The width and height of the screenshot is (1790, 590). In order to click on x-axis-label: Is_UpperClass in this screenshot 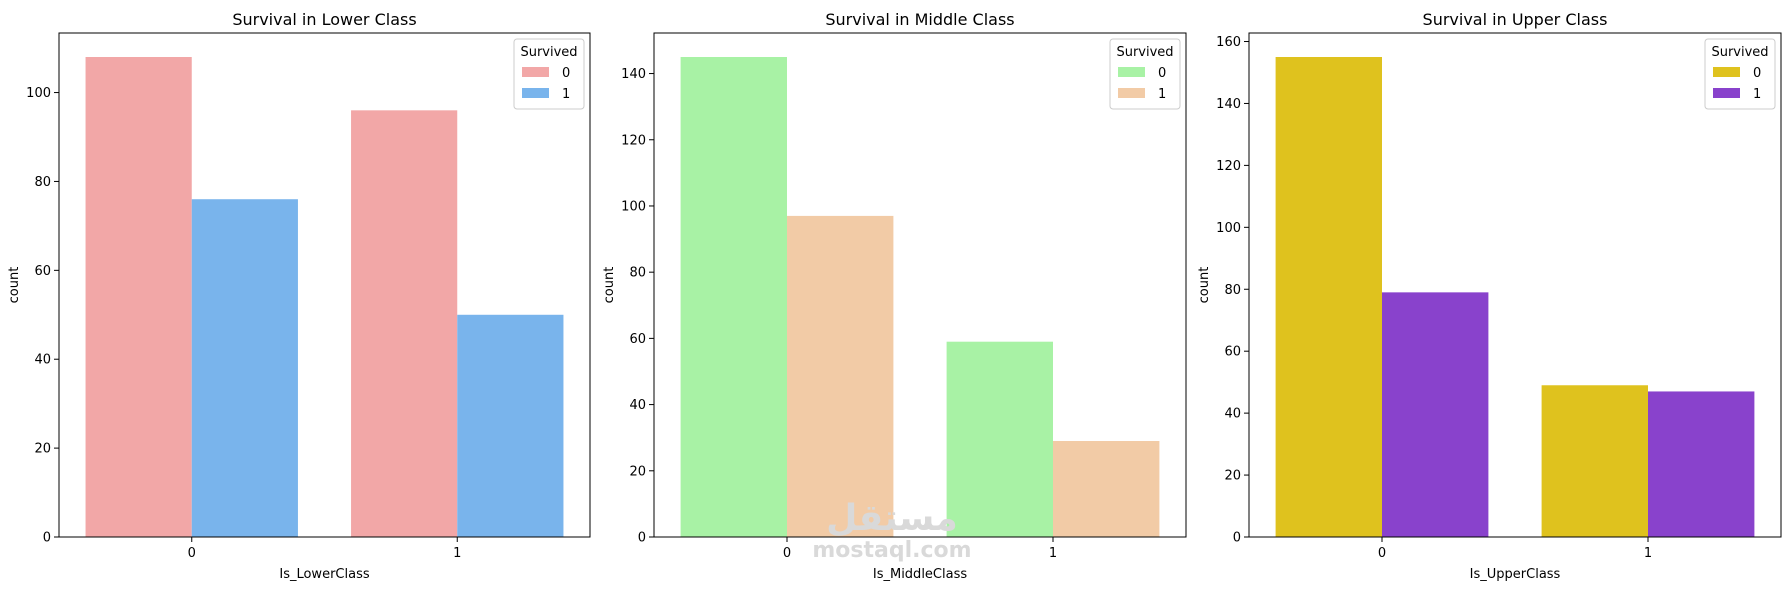, I will do `click(1515, 574)`.